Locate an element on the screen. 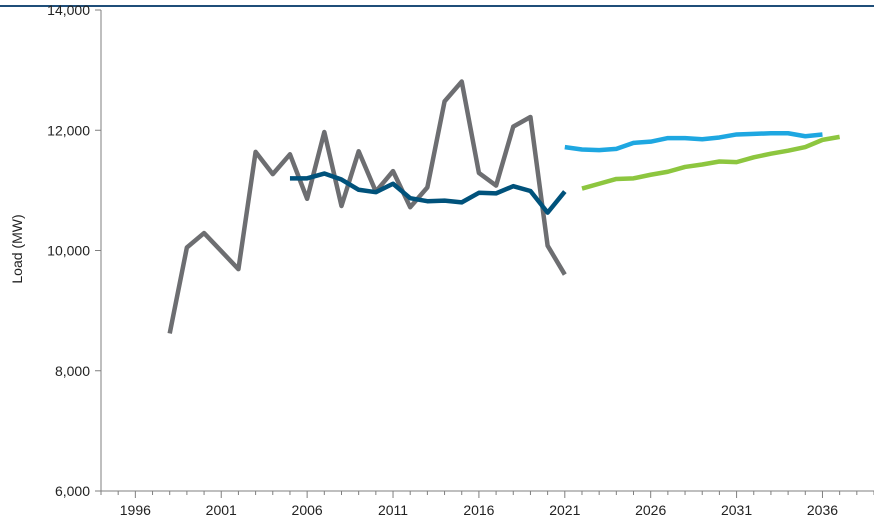  x-tick-label: 2021 is located at coordinates (564, 510).